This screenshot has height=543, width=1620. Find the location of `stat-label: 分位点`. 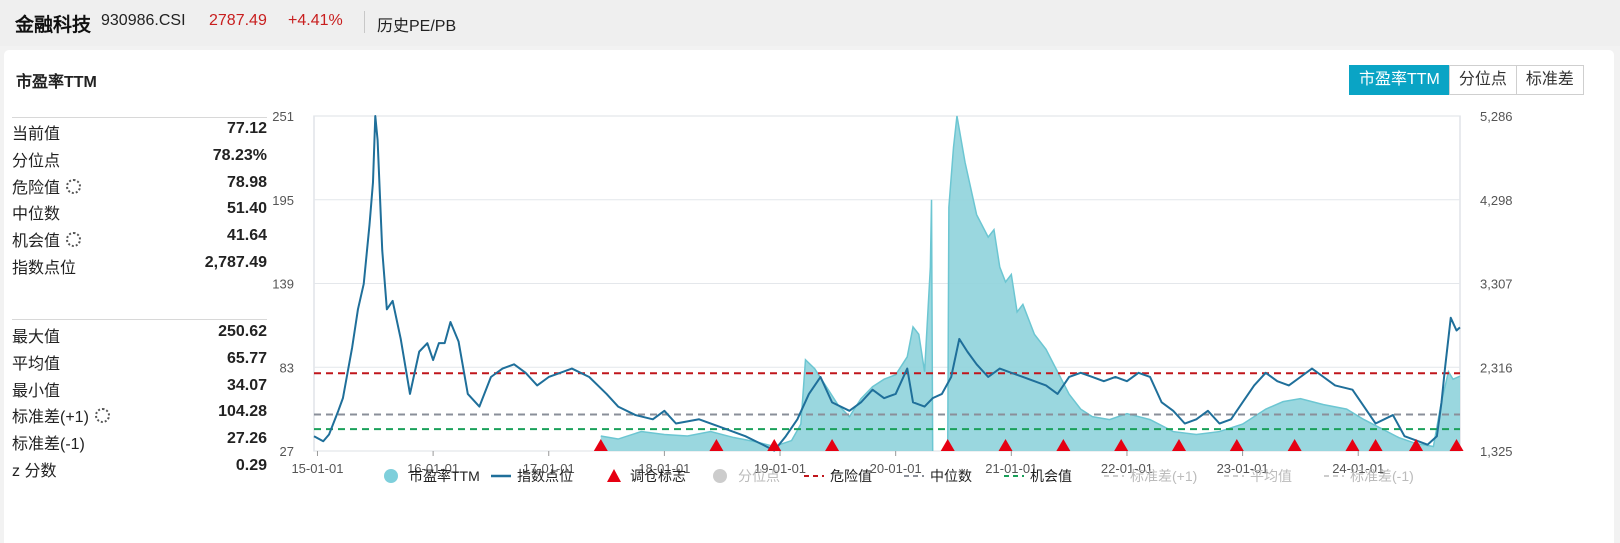

stat-label: 分位点 is located at coordinates (36, 161).